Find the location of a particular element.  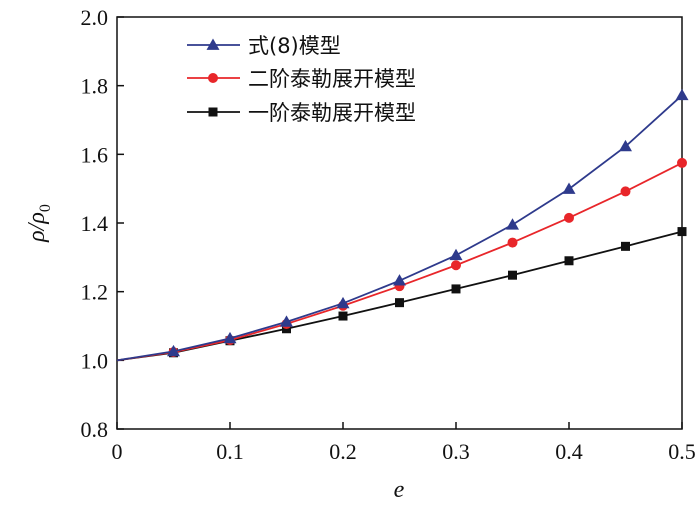

legend-label: 式(8)模型 is located at coordinates (294, 46).